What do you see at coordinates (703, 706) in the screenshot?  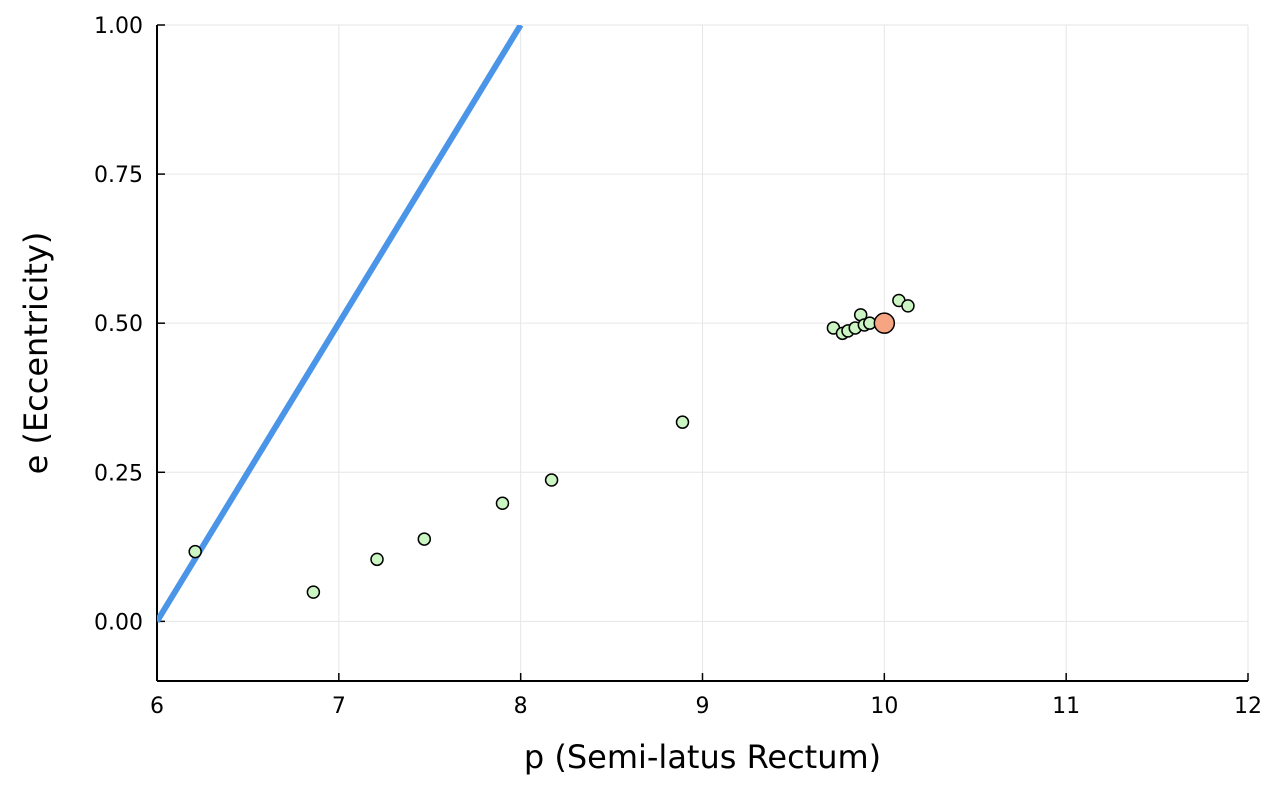 I see `x-tick-label: 9` at bounding box center [703, 706].